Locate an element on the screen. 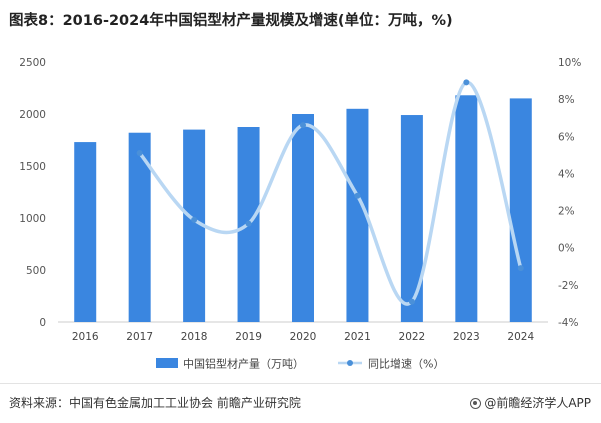 The width and height of the screenshot is (601, 423). bar-2018 is located at coordinates (194, 225).